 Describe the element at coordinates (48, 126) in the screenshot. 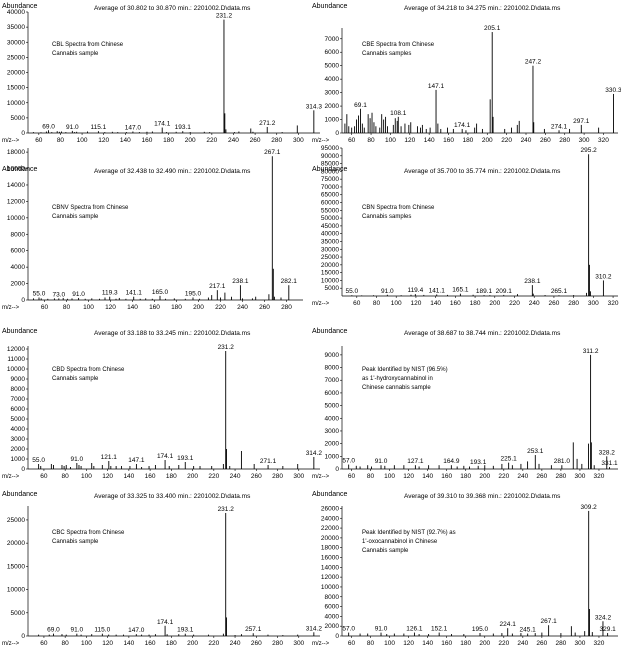

I see `peak-label: 69.0` at that location.